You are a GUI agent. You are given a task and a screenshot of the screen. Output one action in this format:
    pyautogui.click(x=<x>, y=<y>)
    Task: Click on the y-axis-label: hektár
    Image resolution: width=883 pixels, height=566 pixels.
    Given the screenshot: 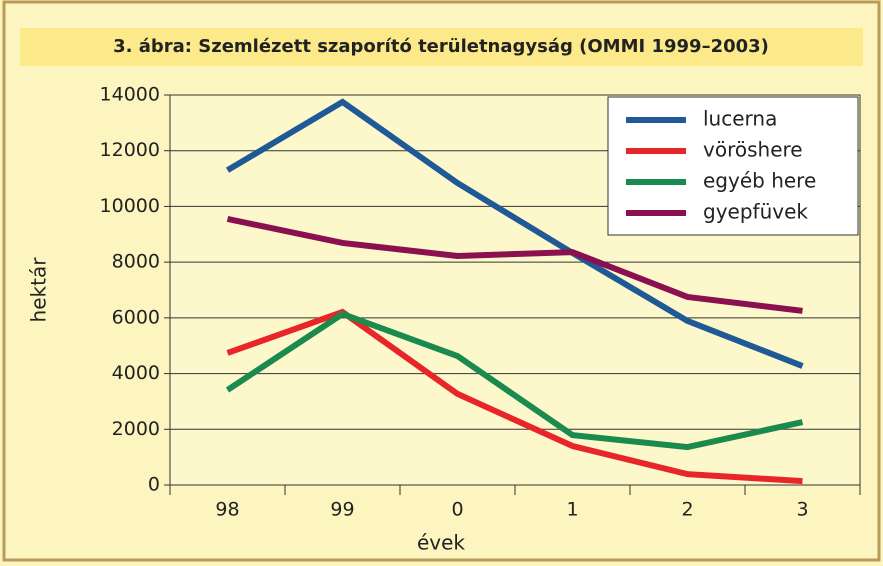 What is the action you would take?
    pyautogui.click(x=39, y=290)
    